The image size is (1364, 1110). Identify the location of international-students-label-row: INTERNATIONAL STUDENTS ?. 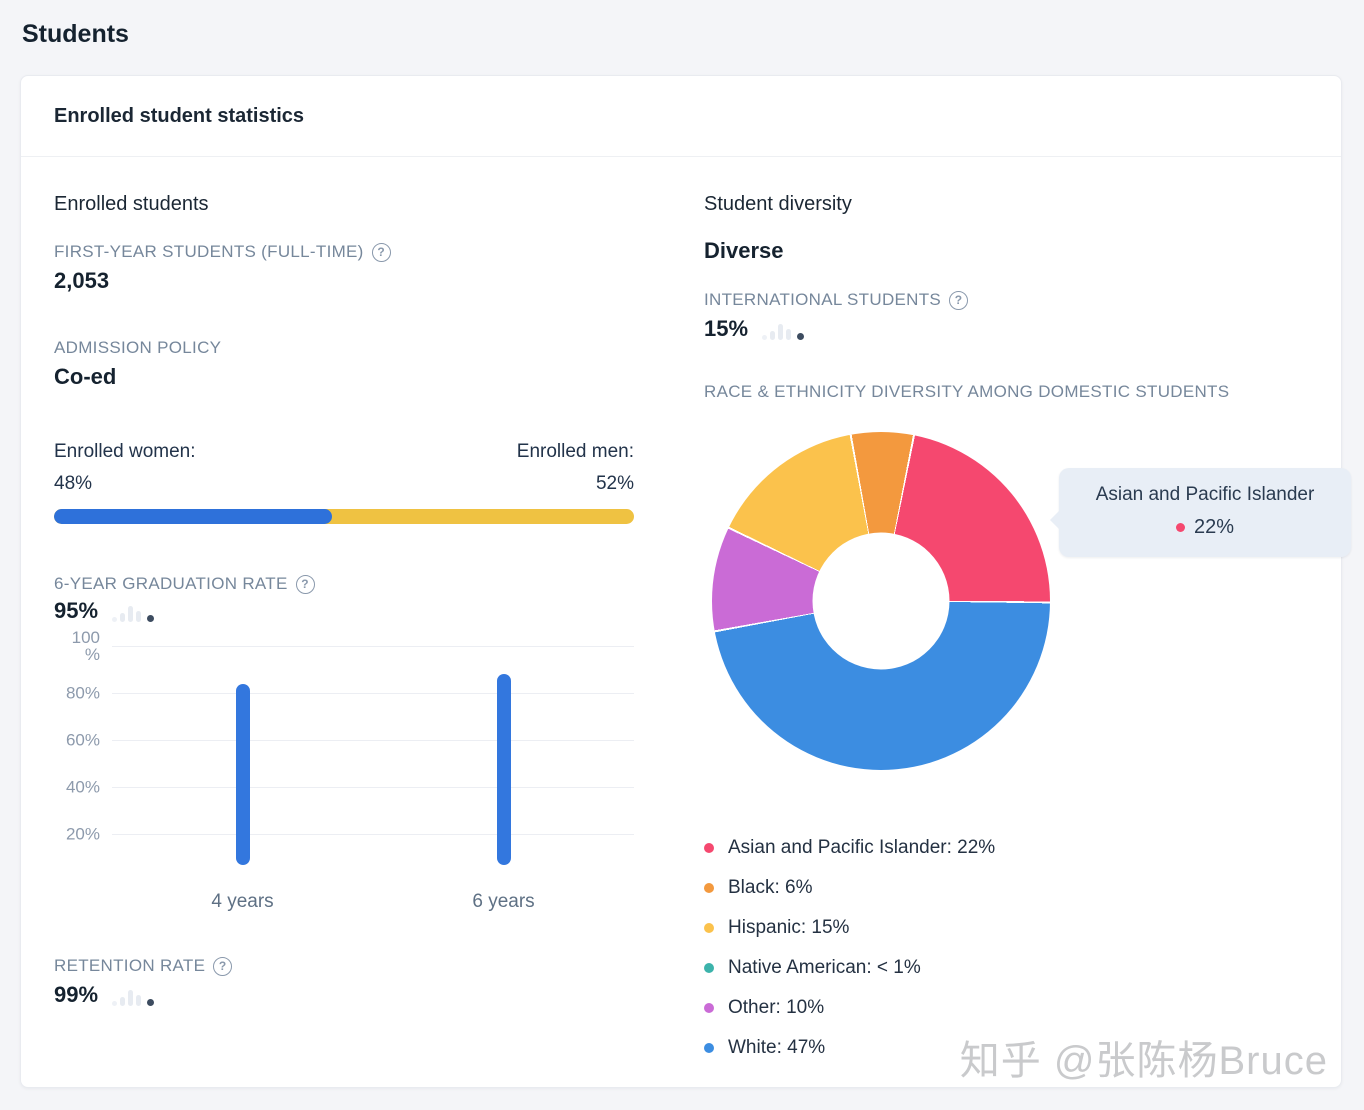
(1006, 300).